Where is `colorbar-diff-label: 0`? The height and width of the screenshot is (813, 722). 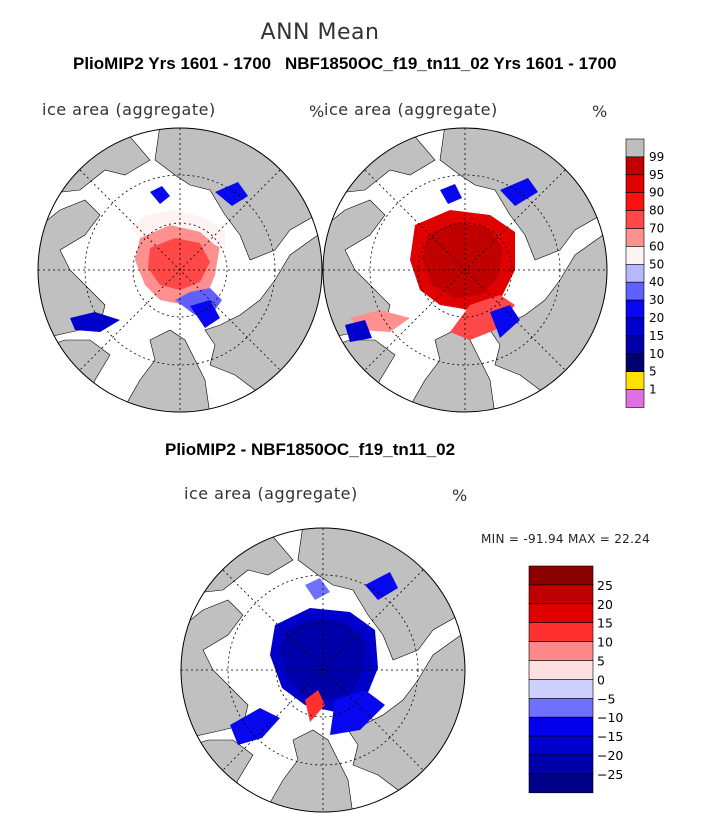
colorbar-diff-label: 0 is located at coordinates (601, 679).